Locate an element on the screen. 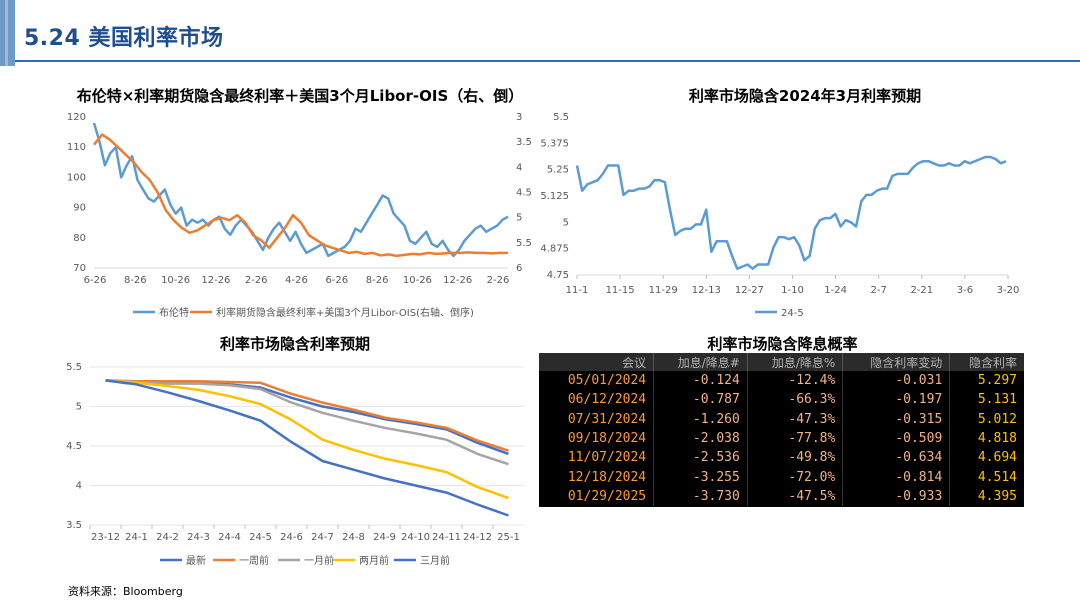 The image size is (1080, 608). chart3-legend-4-label: 三月前 is located at coordinates (435, 560).